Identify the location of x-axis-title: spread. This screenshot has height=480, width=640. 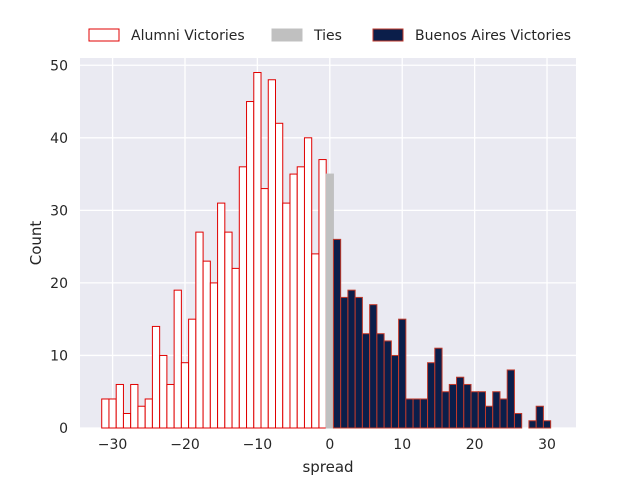
(327, 467).